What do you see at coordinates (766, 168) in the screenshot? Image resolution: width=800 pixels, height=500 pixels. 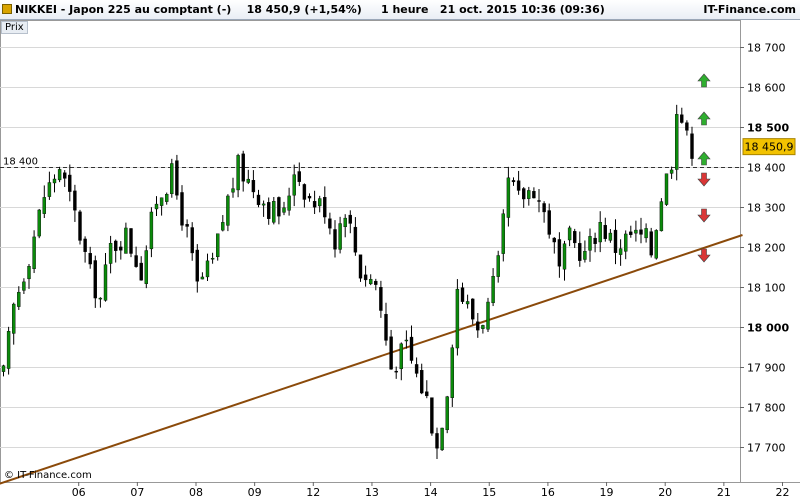 I see `y-tick-label: 18 400` at bounding box center [766, 168].